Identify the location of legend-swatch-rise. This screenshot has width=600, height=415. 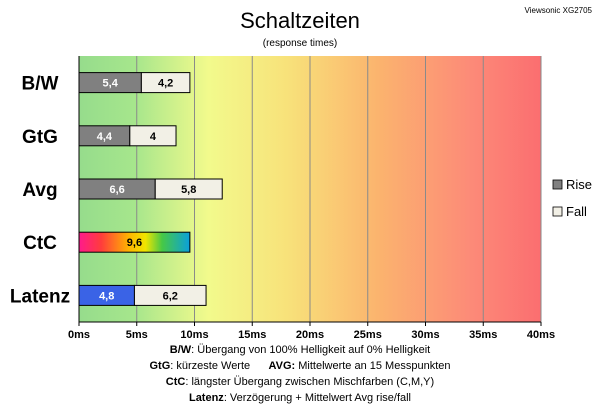
(557, 184).